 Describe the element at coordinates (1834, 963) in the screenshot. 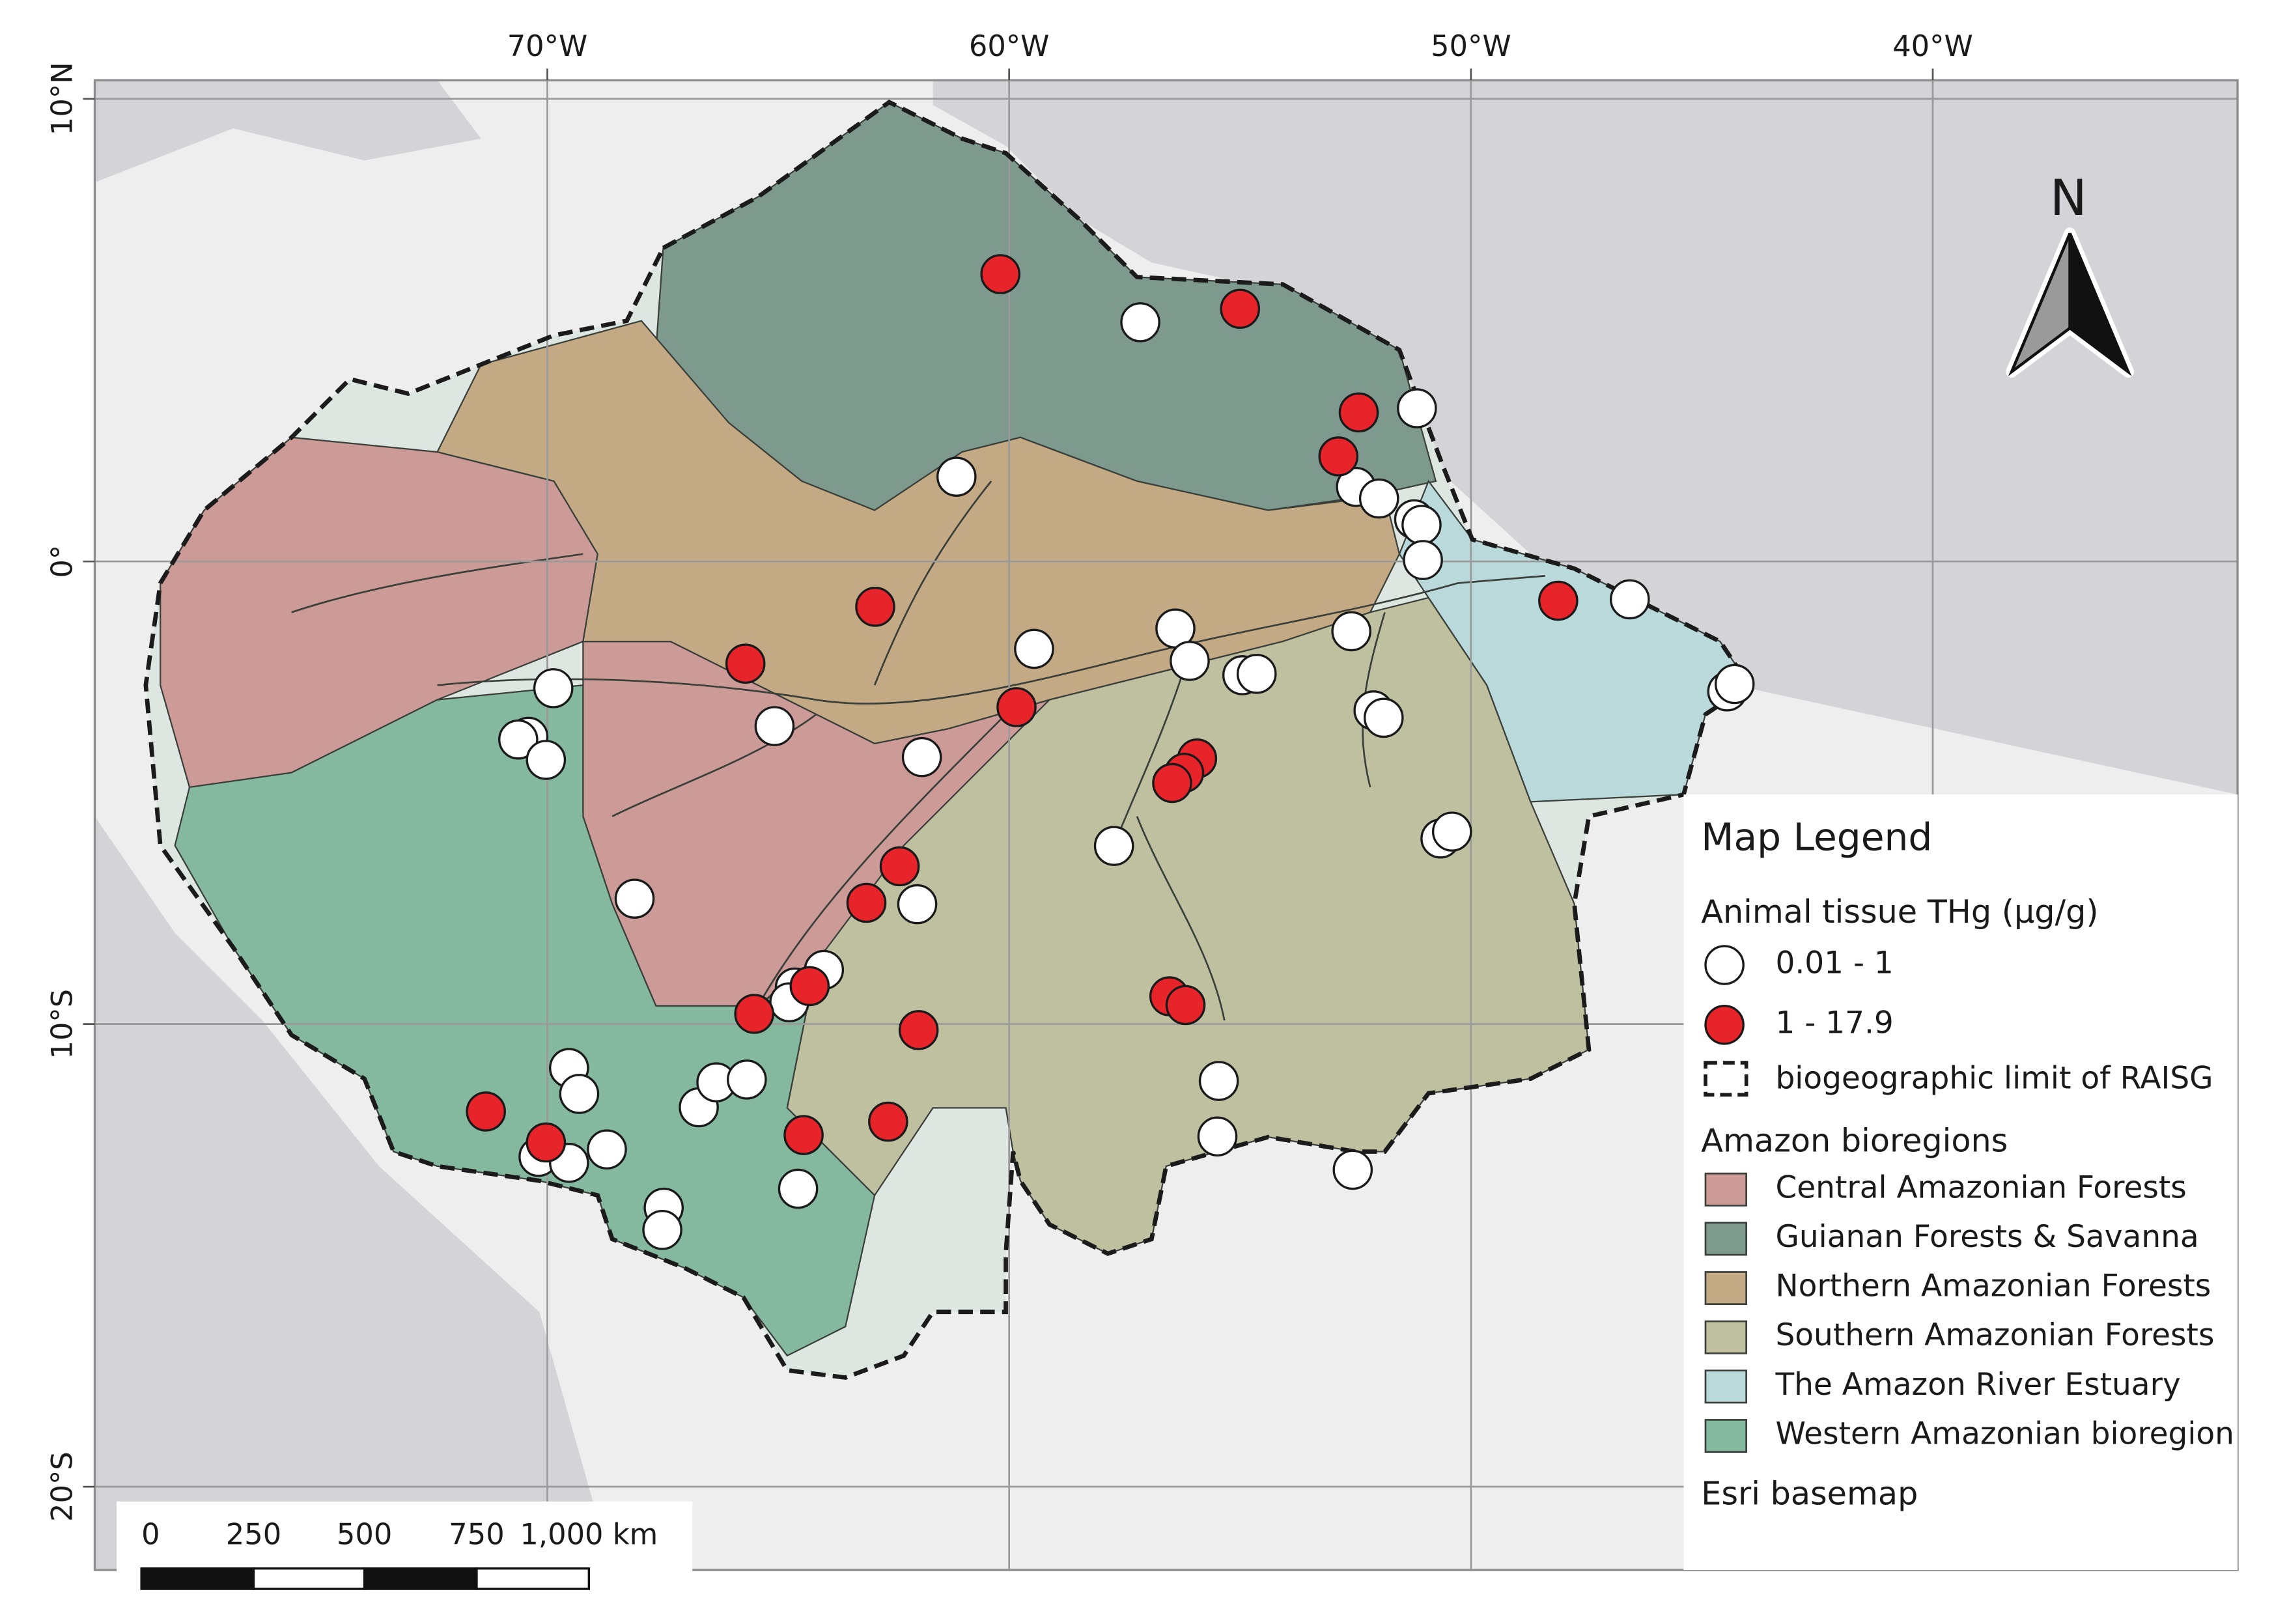

I see `legend-label: 0.01 - 1` at that location.